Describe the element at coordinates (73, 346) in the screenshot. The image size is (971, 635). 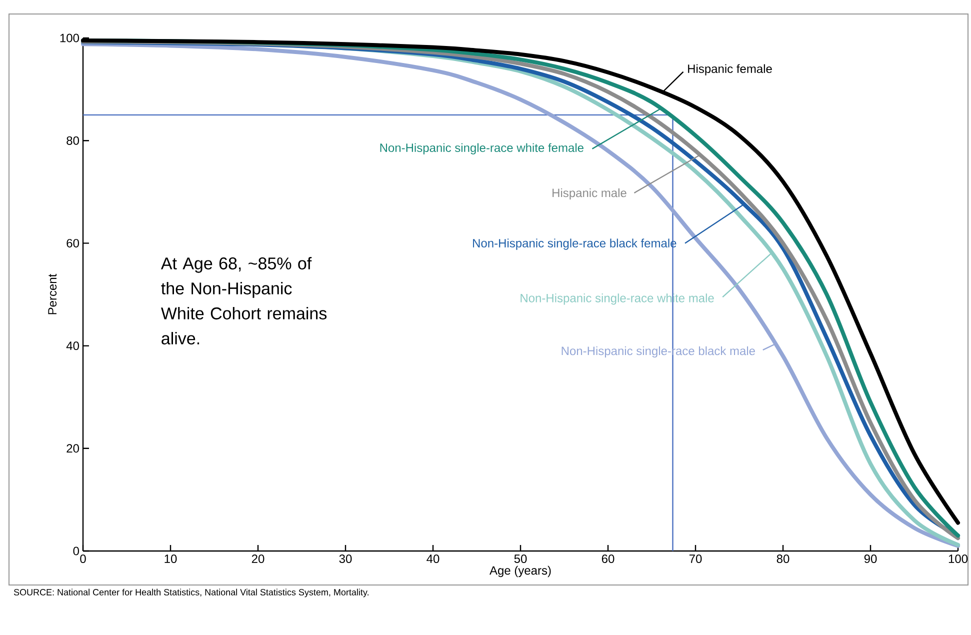
I see `y-tick-label: 40` at that location.